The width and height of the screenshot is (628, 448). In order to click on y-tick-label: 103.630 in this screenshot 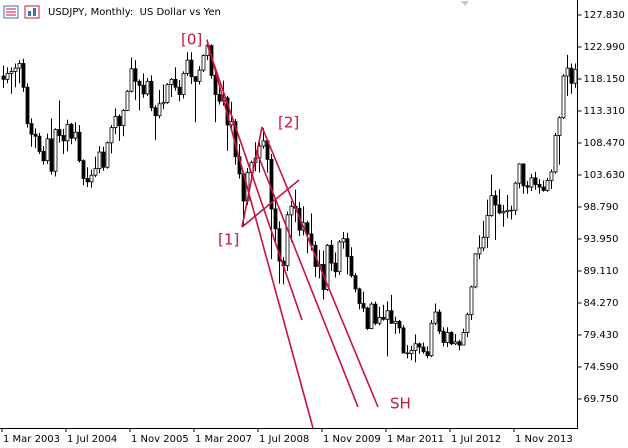, I will do `click(604, 175)`.